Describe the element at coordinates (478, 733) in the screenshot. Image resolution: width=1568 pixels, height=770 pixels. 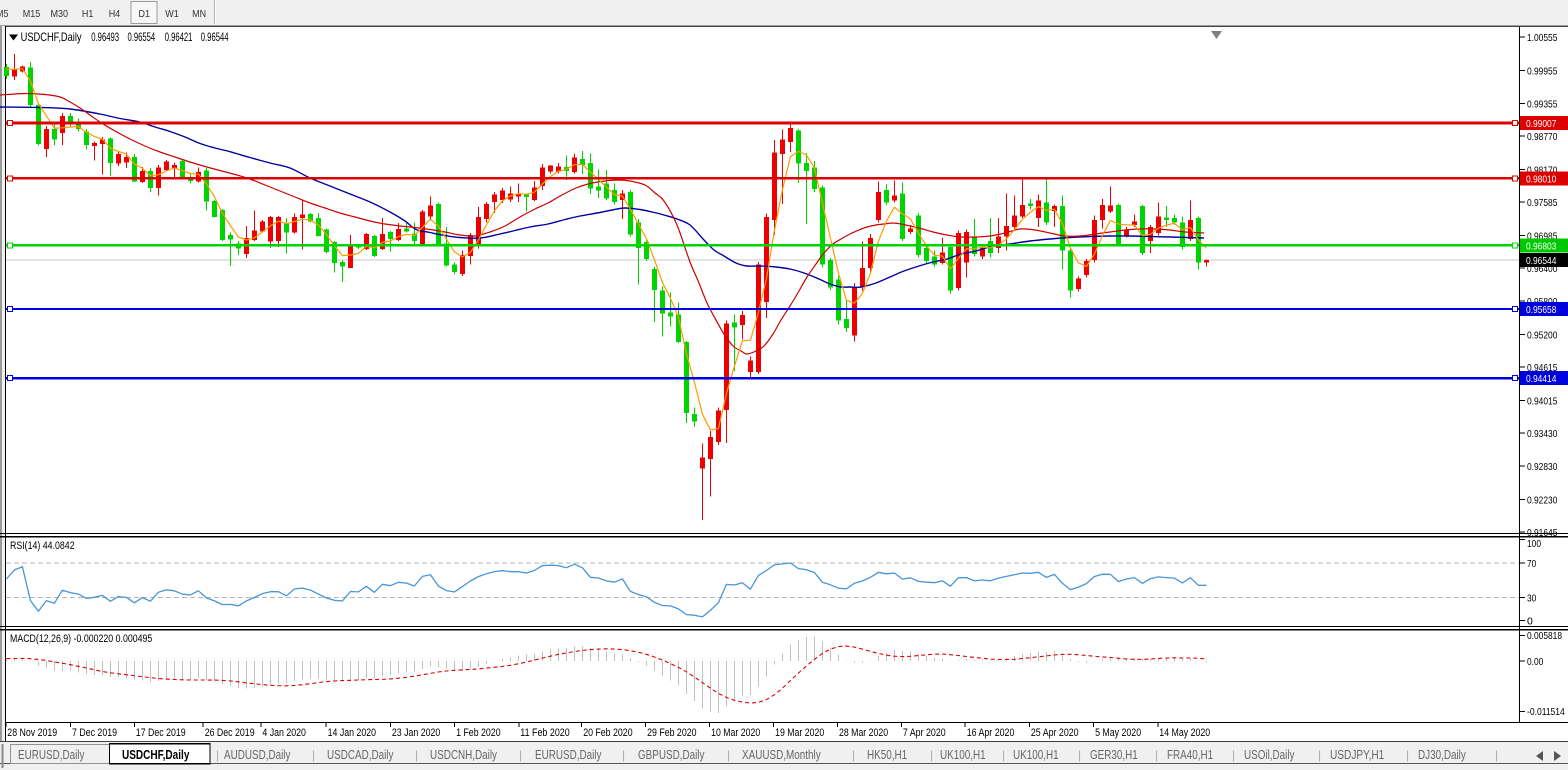
I see `svg-text: 1 Feb 2020` at that location.